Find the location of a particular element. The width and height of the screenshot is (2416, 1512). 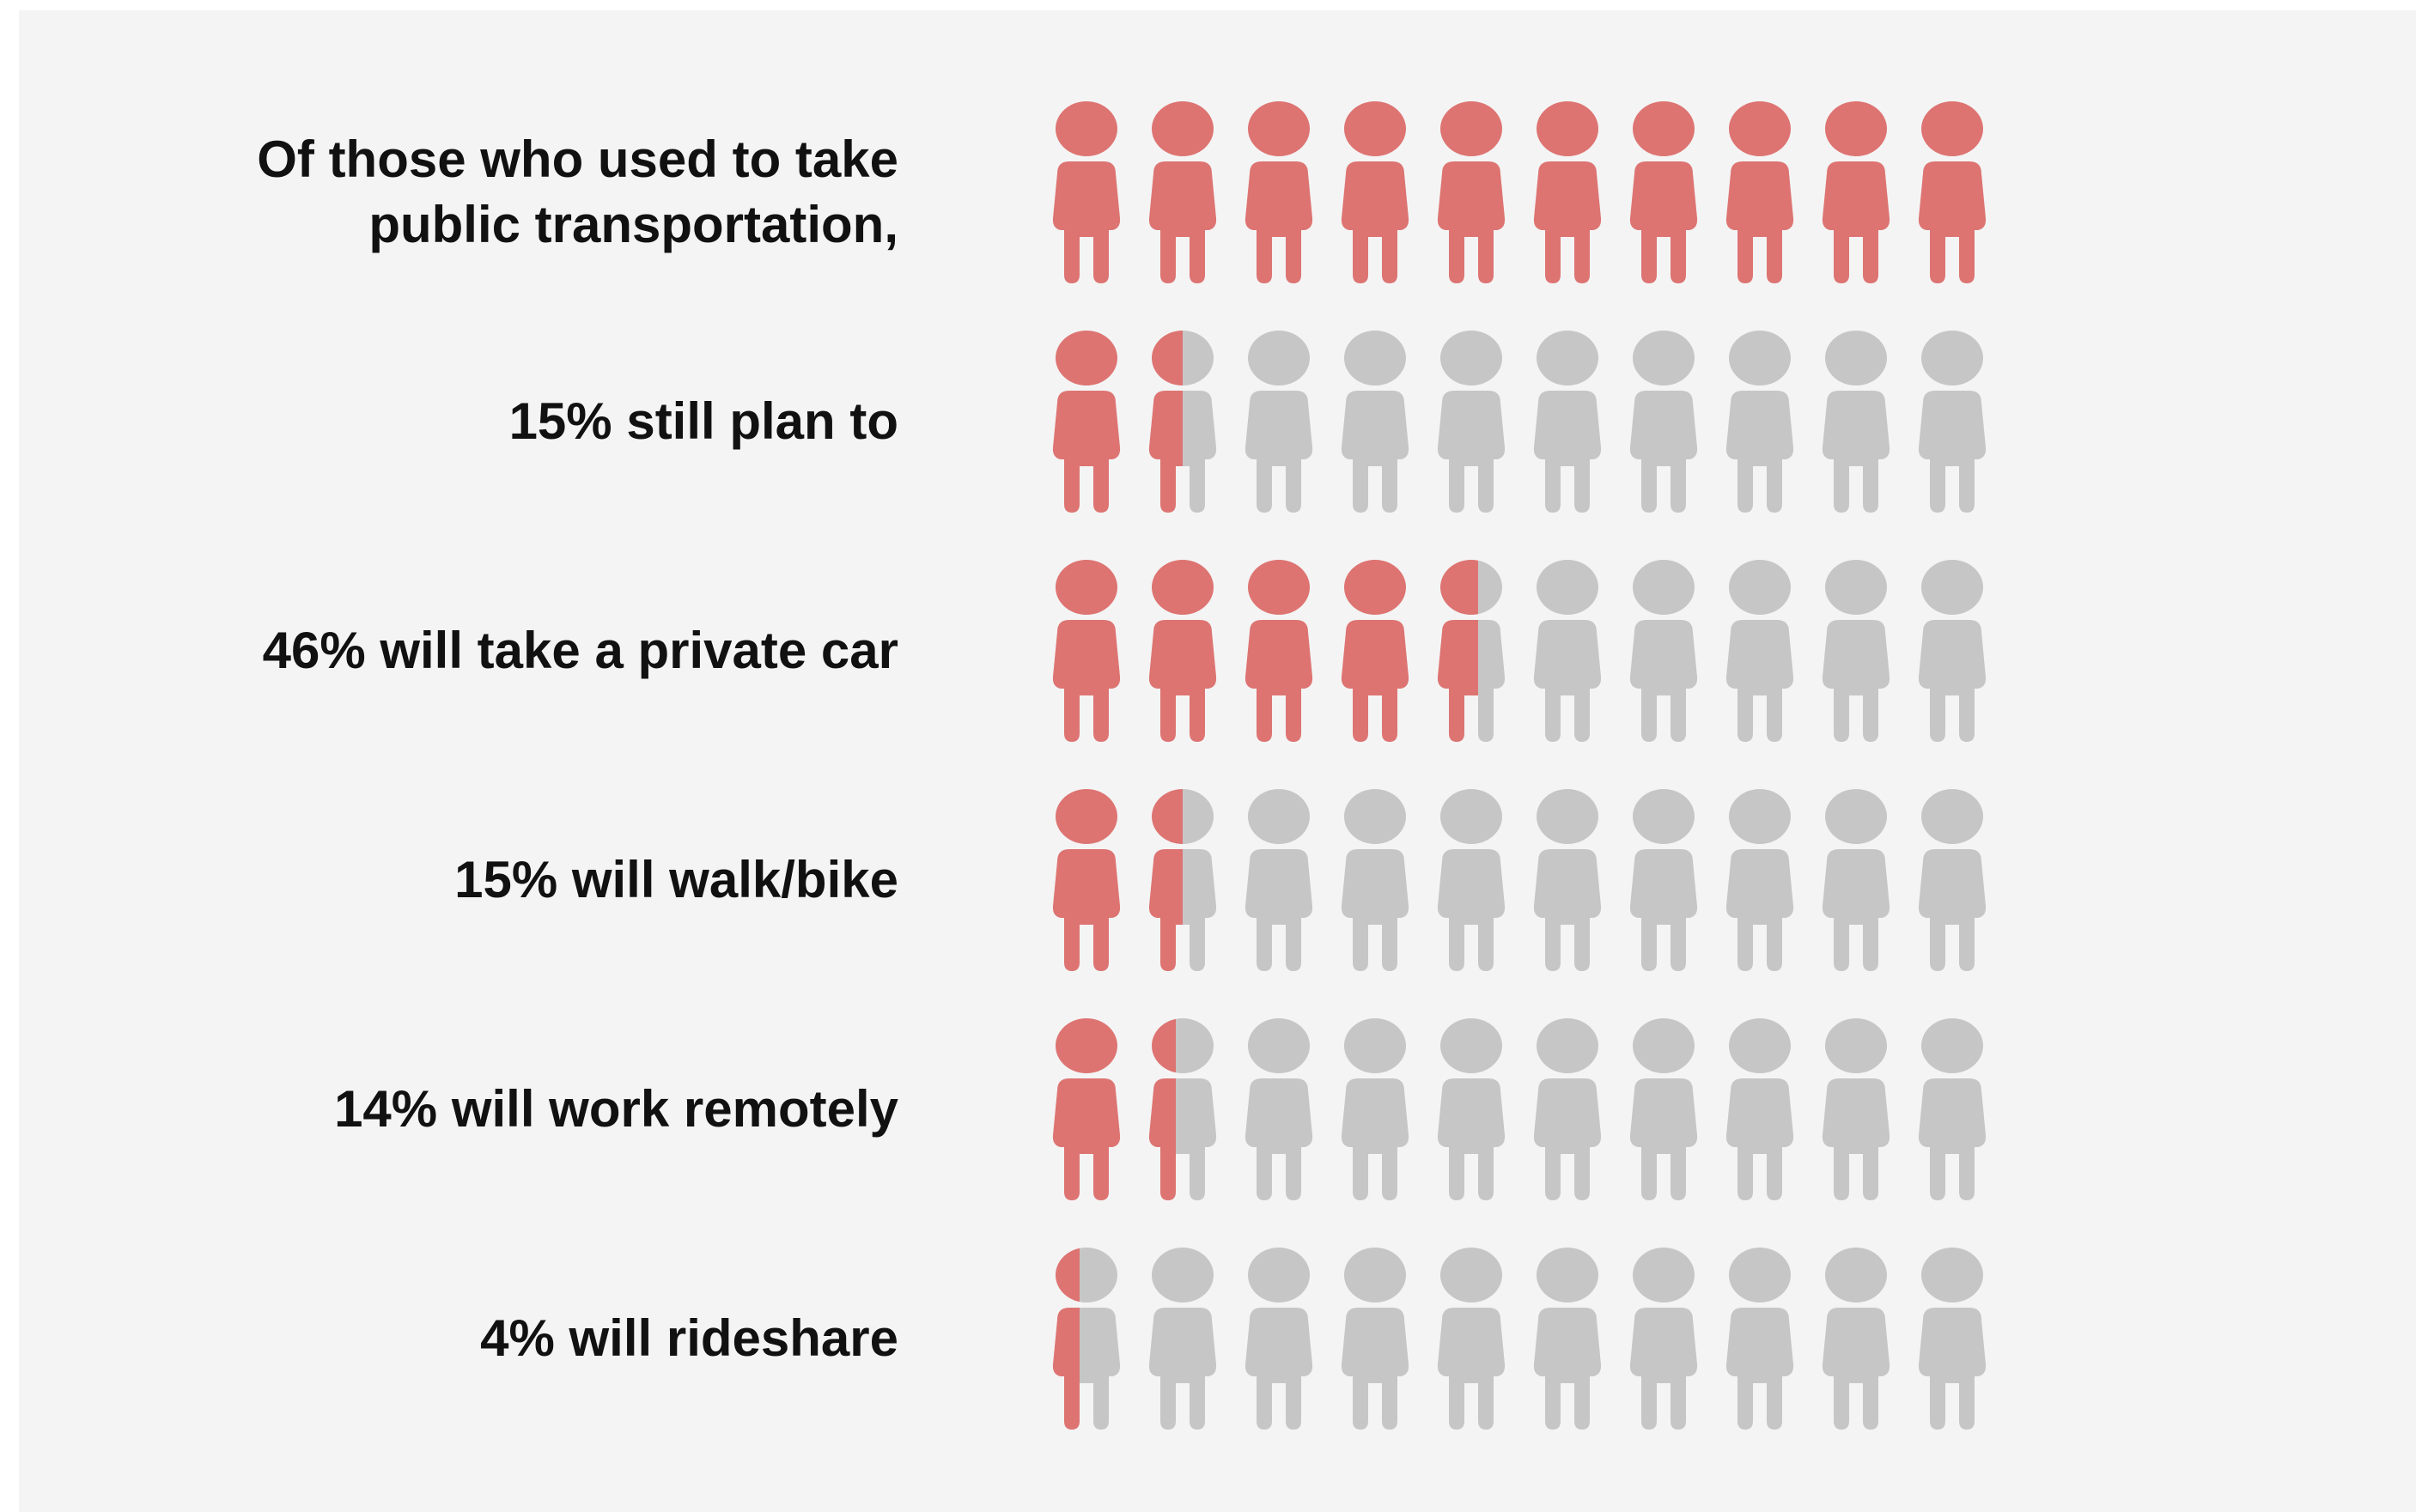

row-label-line: 15% still plan to is located at coordinates (703, 421).